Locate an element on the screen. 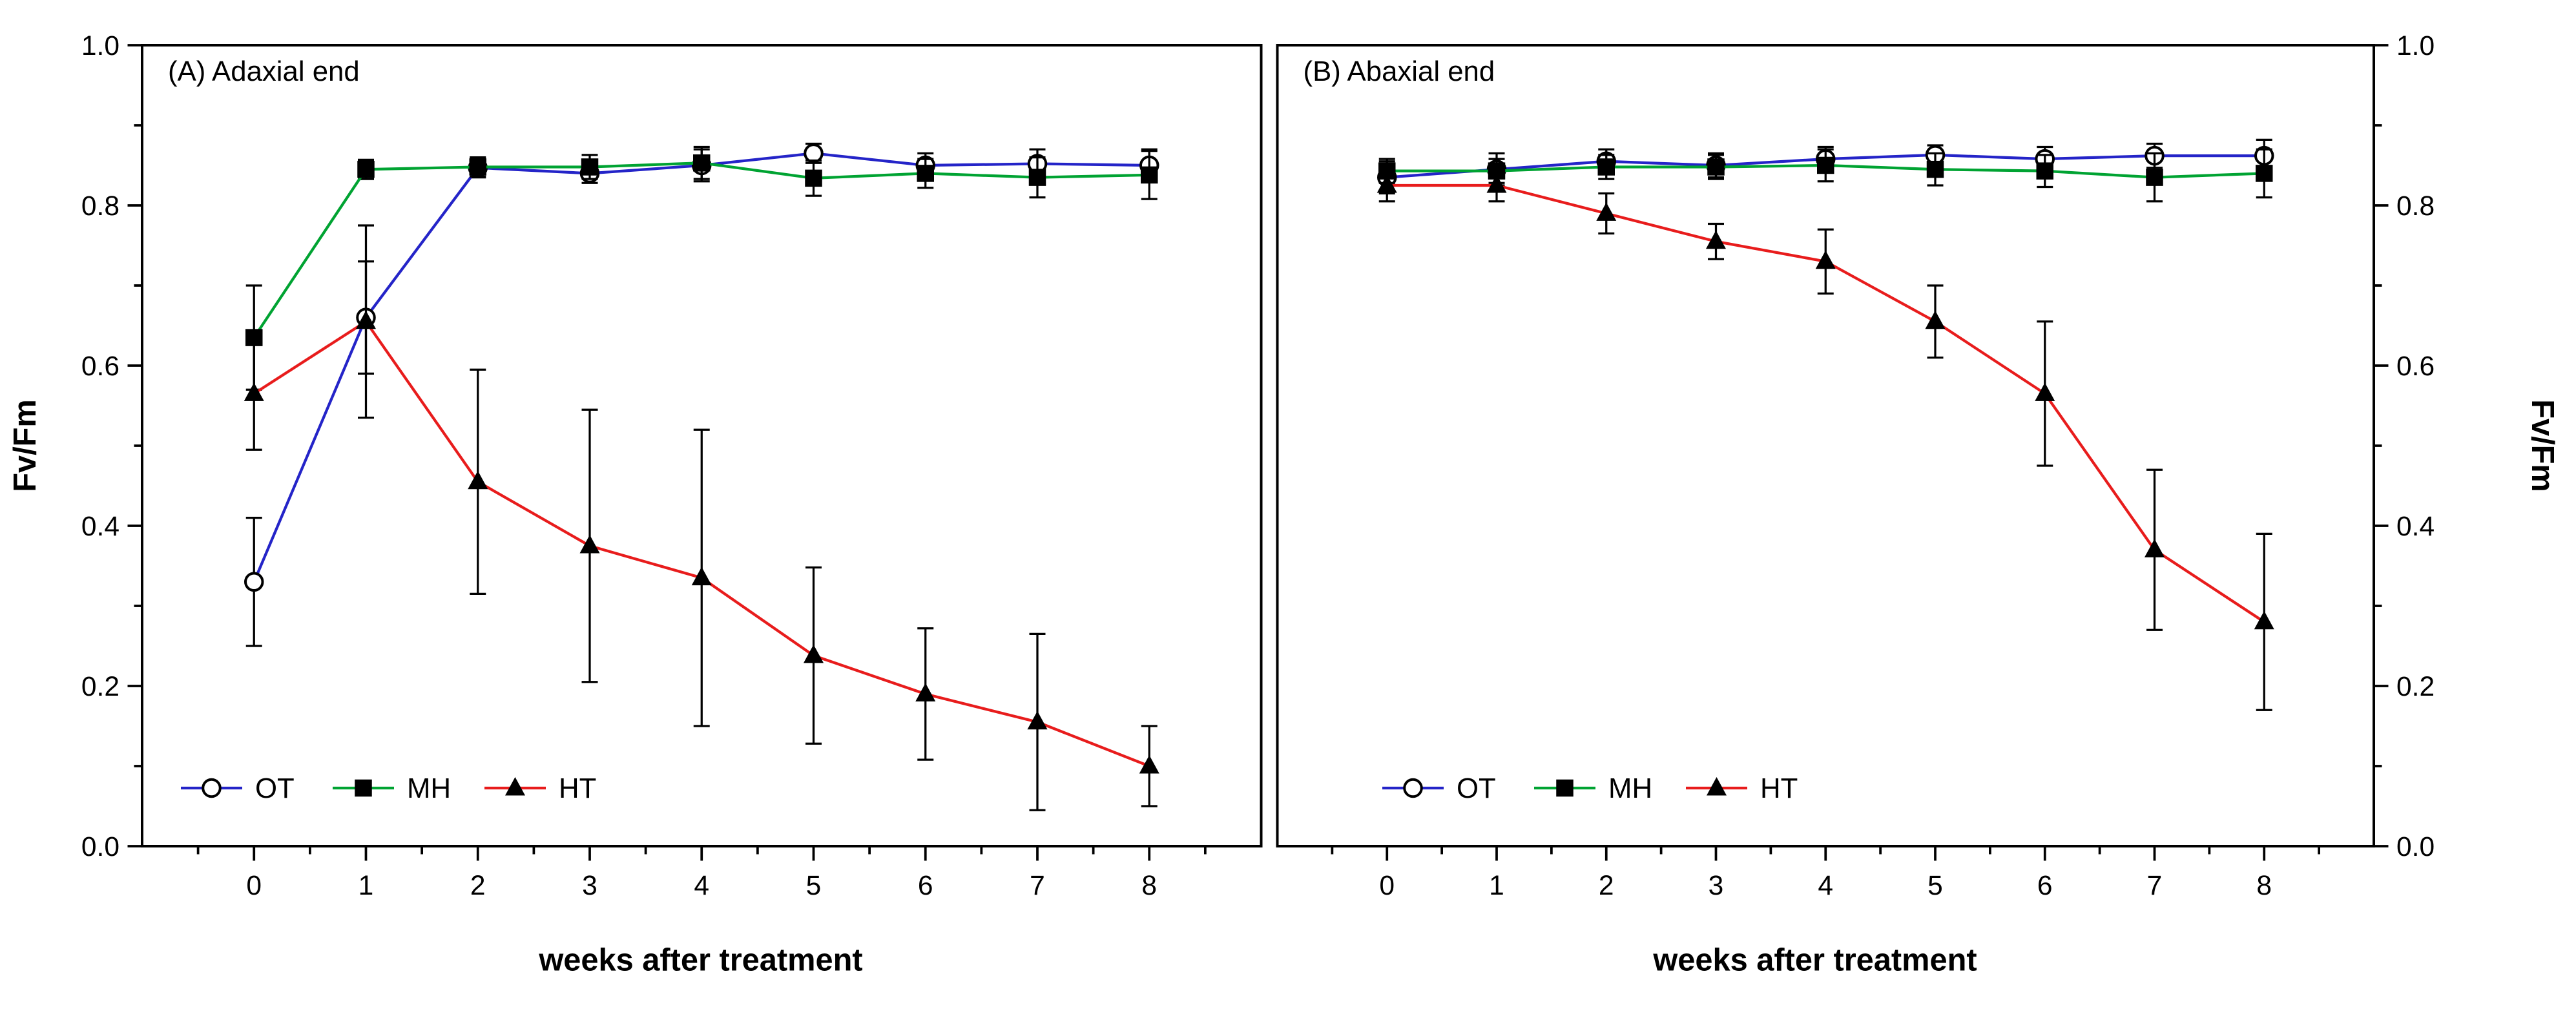 The height and width of the screenshot is (1018, 2576). y-tick-label: 0.0 is located at coordinates (2415, 847).